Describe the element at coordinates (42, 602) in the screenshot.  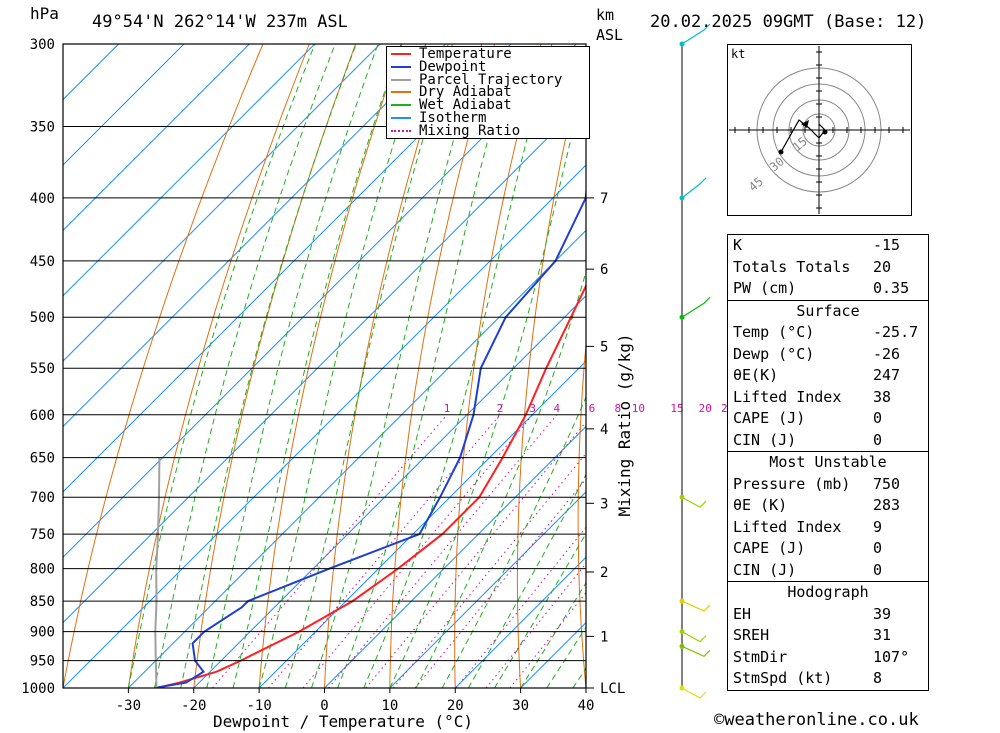
I see `pressure-tick-label: 850` at that location.